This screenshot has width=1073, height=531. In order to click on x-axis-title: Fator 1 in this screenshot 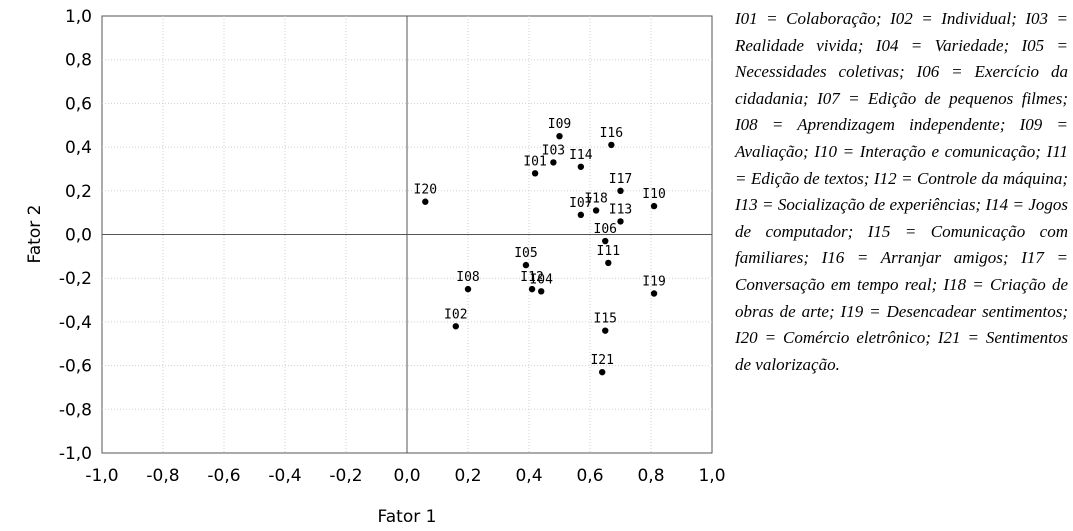, I will do `click(407, 517)`.